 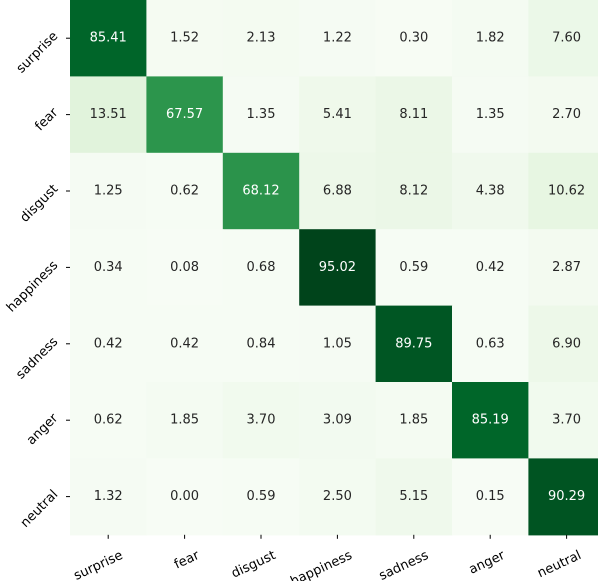 I want to click on heatmap-cell-sadness-happiness, so click(x=338, y=344).